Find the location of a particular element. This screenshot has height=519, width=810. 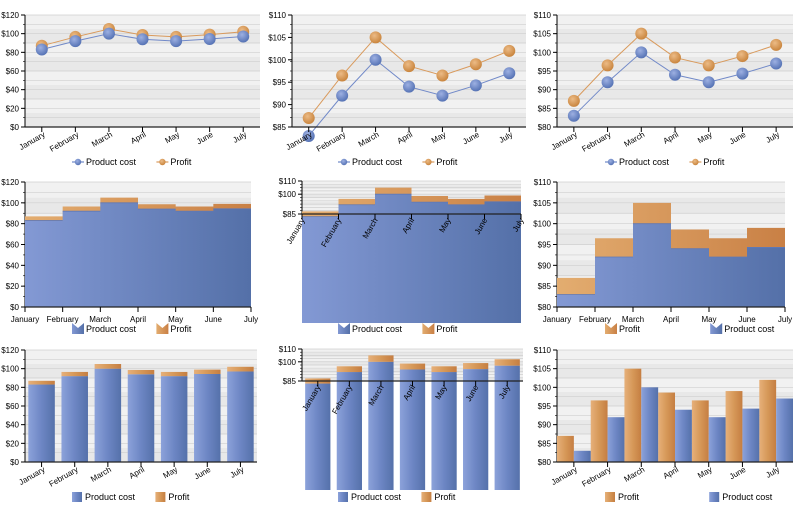

area-product-cost is located at coordinates (411, 258).